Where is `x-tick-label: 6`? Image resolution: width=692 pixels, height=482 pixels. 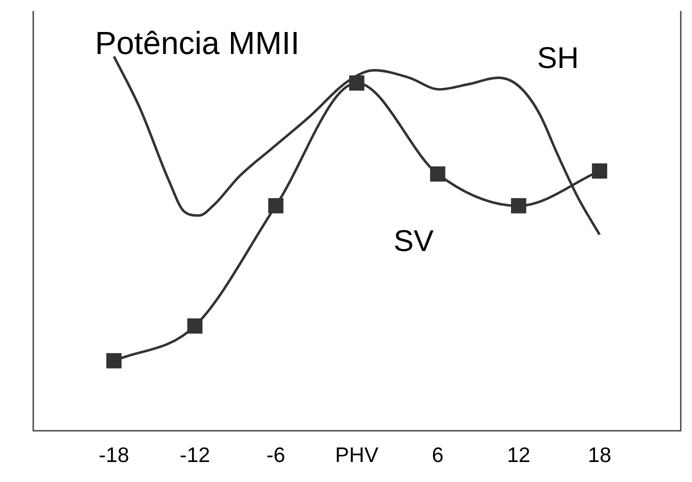 x-tick-label: 6 is located at coordinates (438, 456).